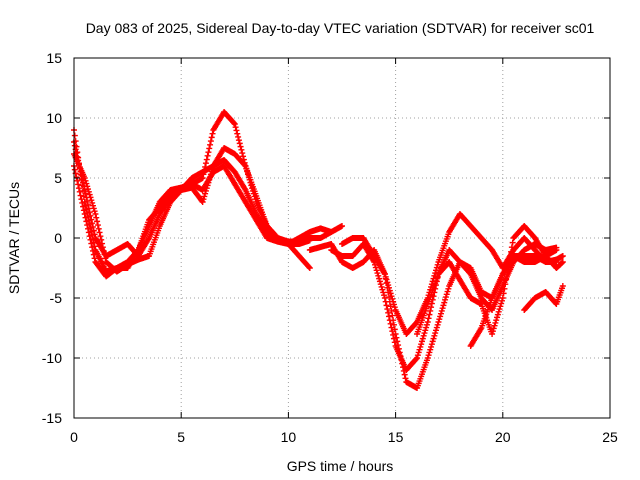 This screenshot has width=640, height=480. Describe the element at coordinates (58, 178) in the screenshot. I see `y-tick-label: 5` at that location.